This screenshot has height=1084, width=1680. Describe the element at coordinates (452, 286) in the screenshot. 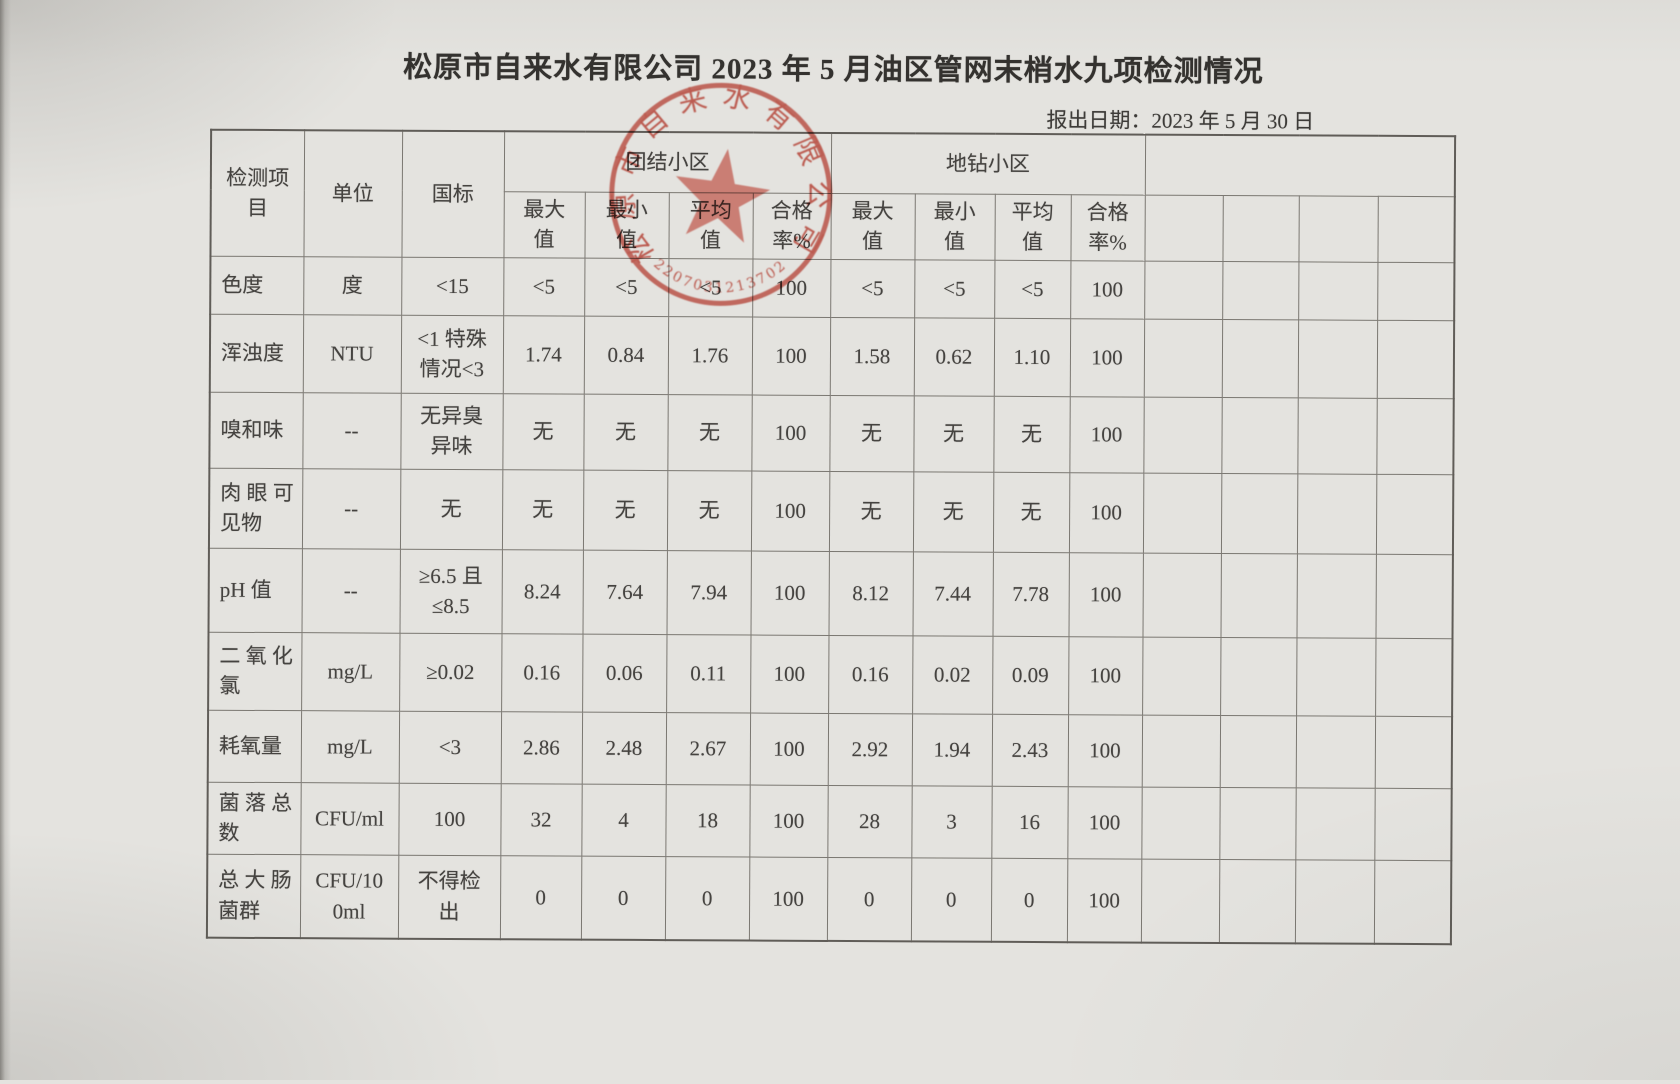

I see `cell: <15` at that location.